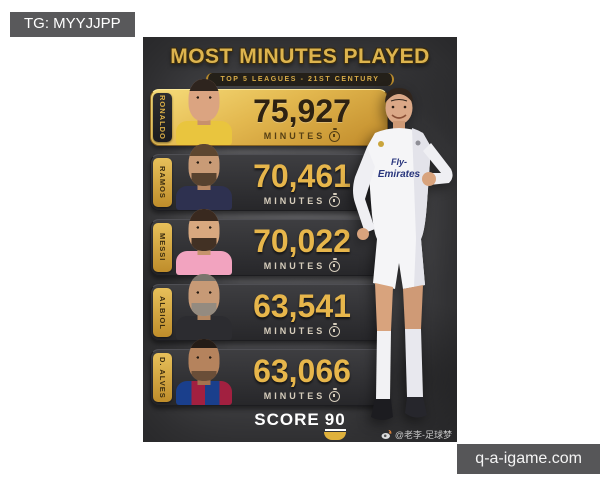 This screenshot has height=480, width=600. I want to click on brand-logo: SCORE 90, so click(300, 420).